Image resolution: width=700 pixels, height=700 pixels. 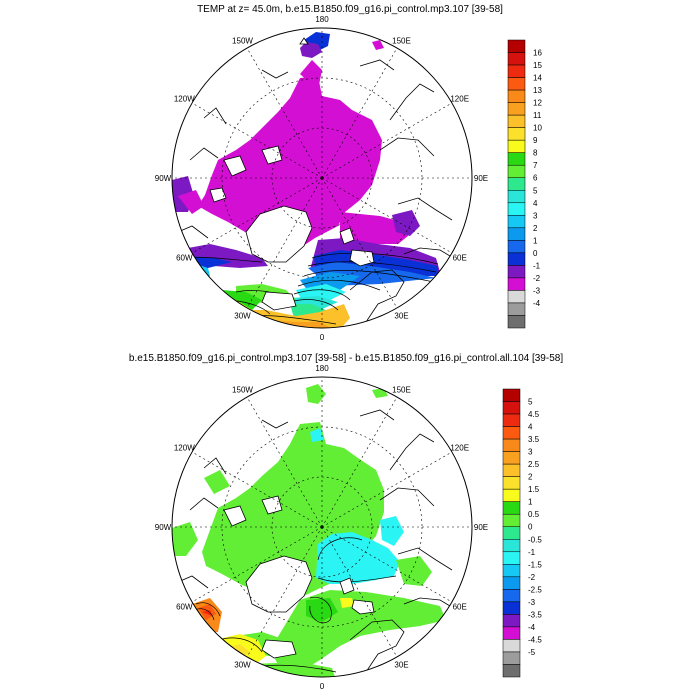 What do you see at coordinates (184, 99) in the screenshot?
I see `longitude-label: 120W` at bounding box center [184, 99].